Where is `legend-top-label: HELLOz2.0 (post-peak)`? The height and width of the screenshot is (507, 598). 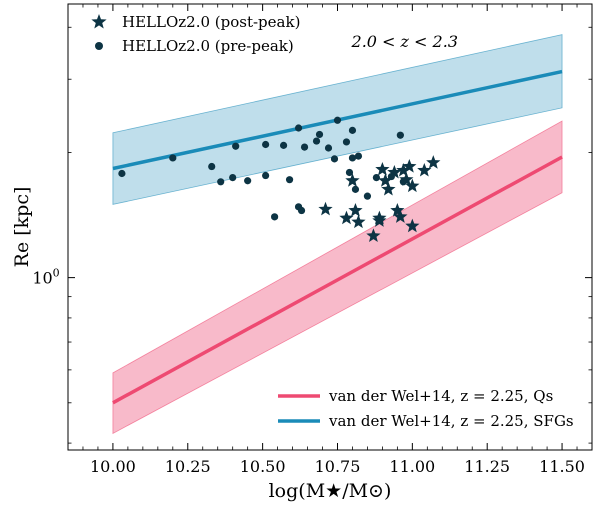 legend-top-label: HELLOz2.0 (post-peak) is located at coordinates (211, 22).